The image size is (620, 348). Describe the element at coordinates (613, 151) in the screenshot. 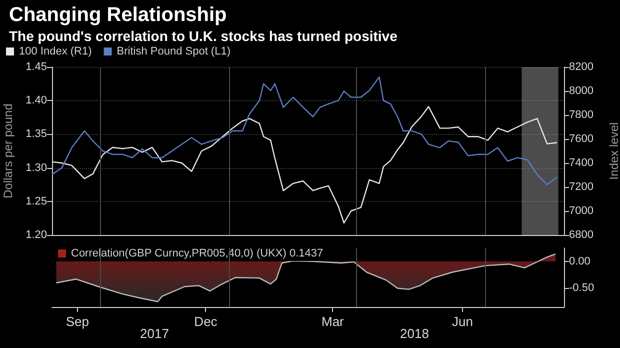

I see `y2-axis-title: Index level` at that location.